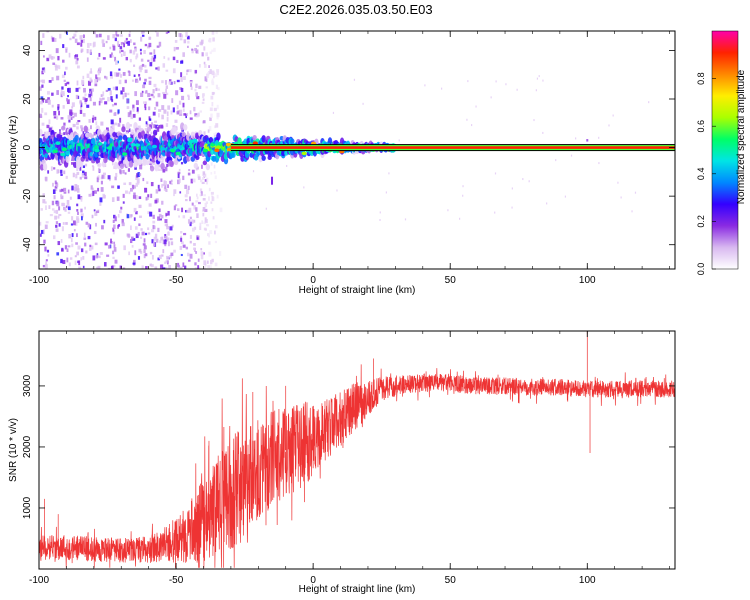  I want to click on x-tick-label: -100, so click(39, 280).